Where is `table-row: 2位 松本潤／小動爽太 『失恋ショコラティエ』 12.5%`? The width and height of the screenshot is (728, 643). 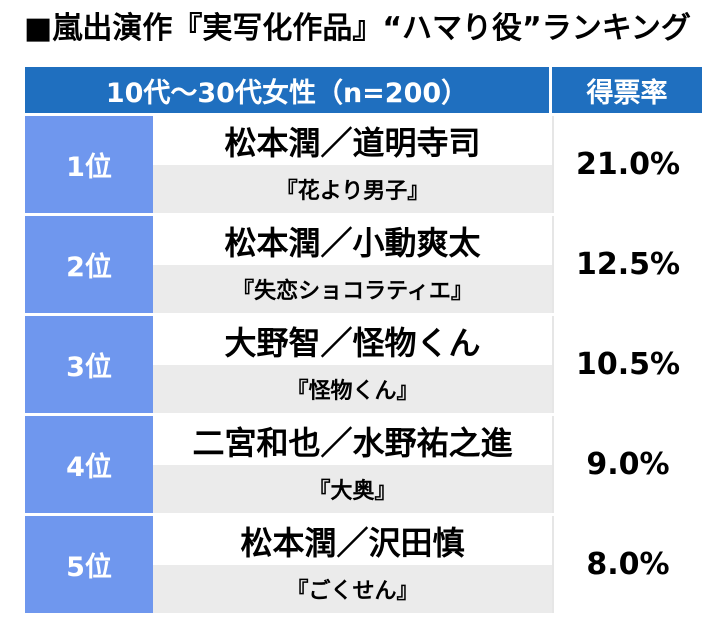 table-row: 2位 松本潤／小動爽太 『失恋ショコラティエ』 12.5% is located at coordinates (363, 263).